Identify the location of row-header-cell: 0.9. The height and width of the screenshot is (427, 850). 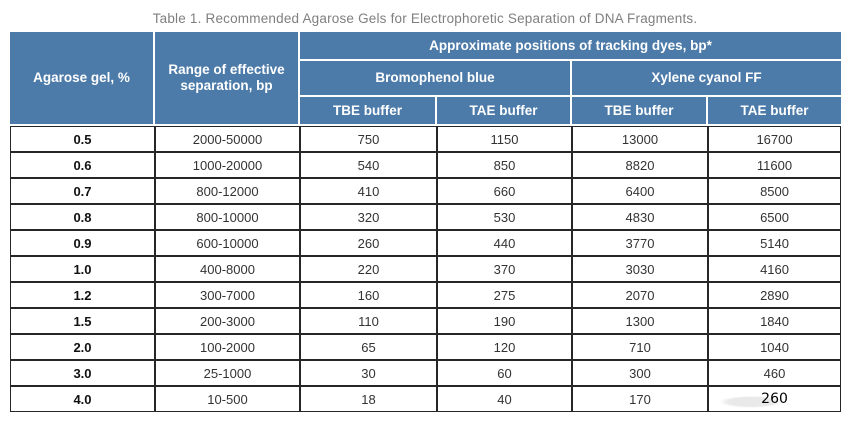
(82, 243).